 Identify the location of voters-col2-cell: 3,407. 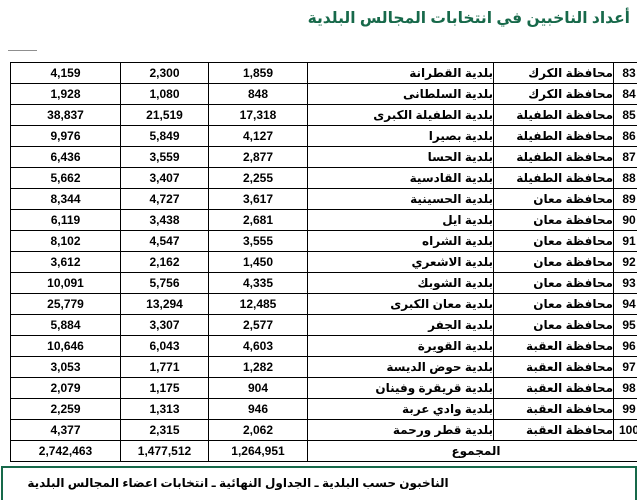
(164, 178).